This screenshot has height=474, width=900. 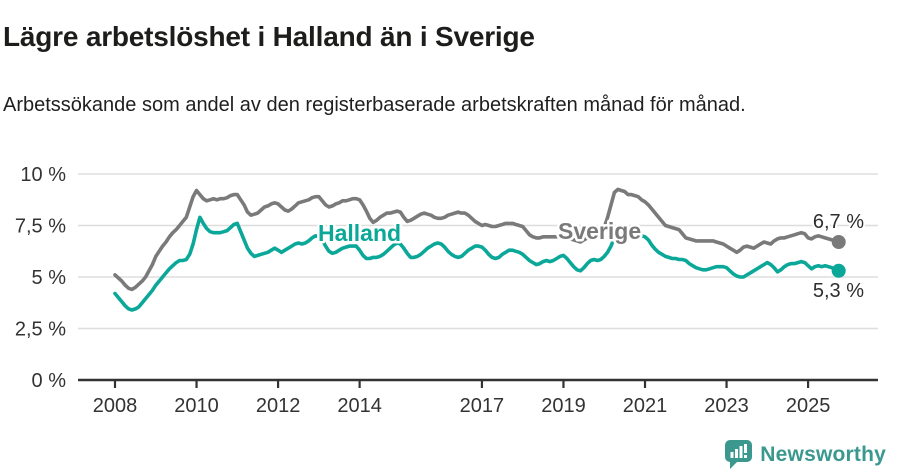 I want to click on x-tick-label: 2023, so click(x=726, y=406).